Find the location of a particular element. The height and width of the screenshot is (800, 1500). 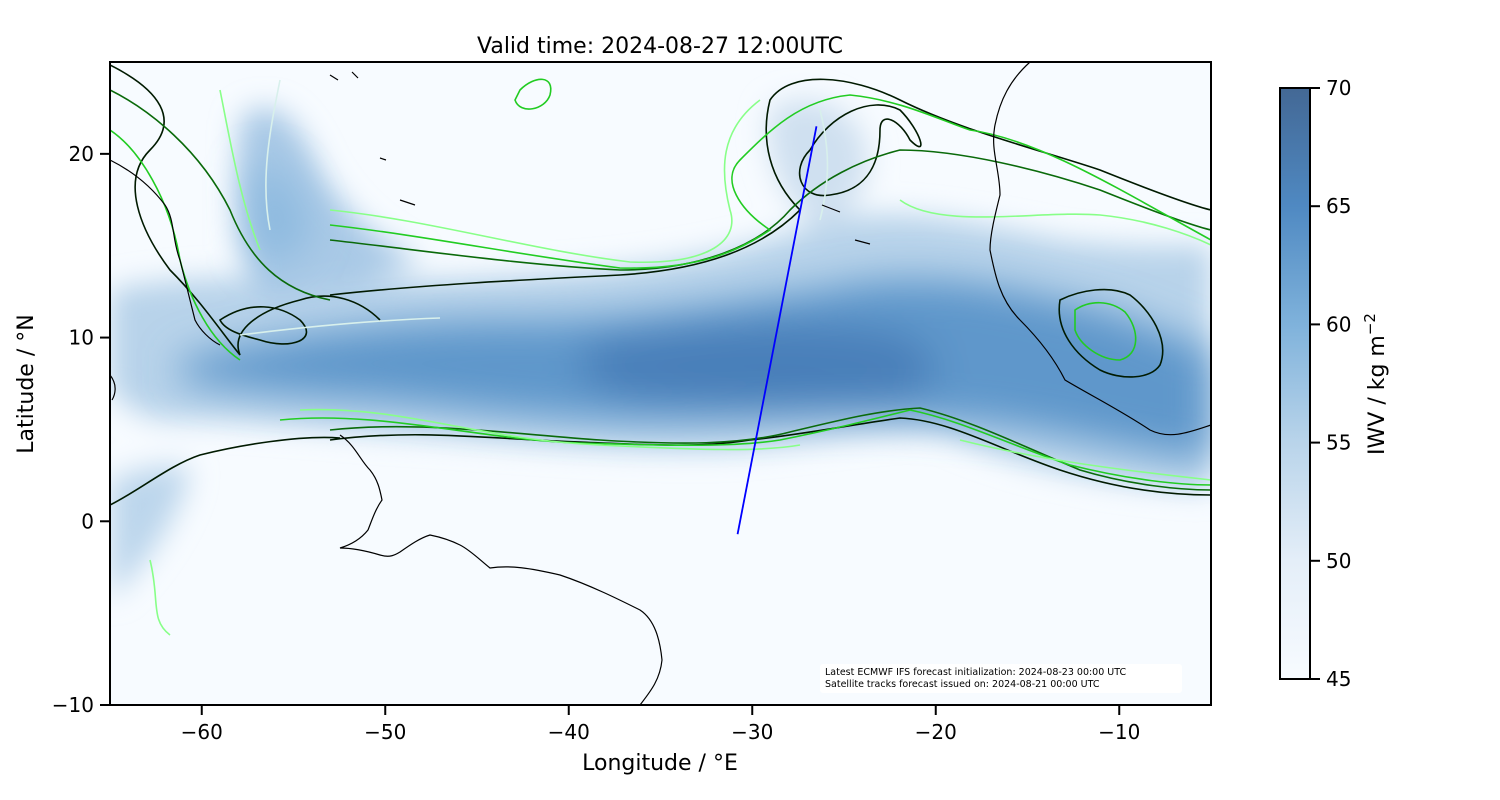

satellite-track is located at coordinates (777, 330).